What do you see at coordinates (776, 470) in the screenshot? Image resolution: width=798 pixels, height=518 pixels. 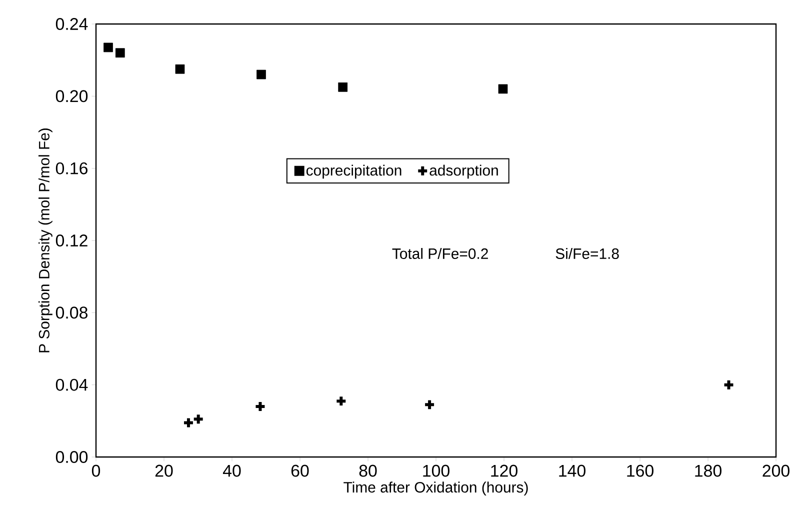 I see `x-tick-label: 200` at bounding box center [776, 470].